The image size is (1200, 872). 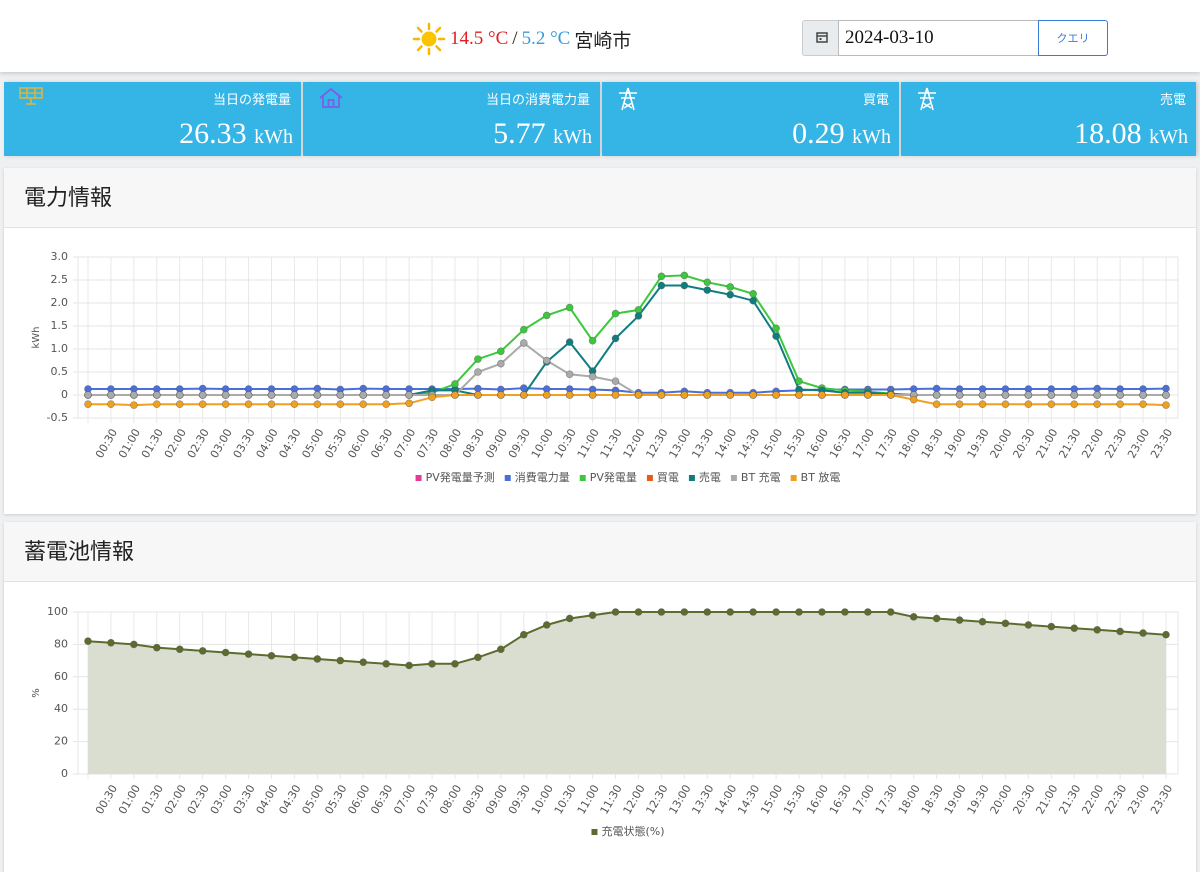 What do you see at coordinates (761, 477) in the screenshot?
I see `legend-label: BT 充電` at bounding box center [761, 477].